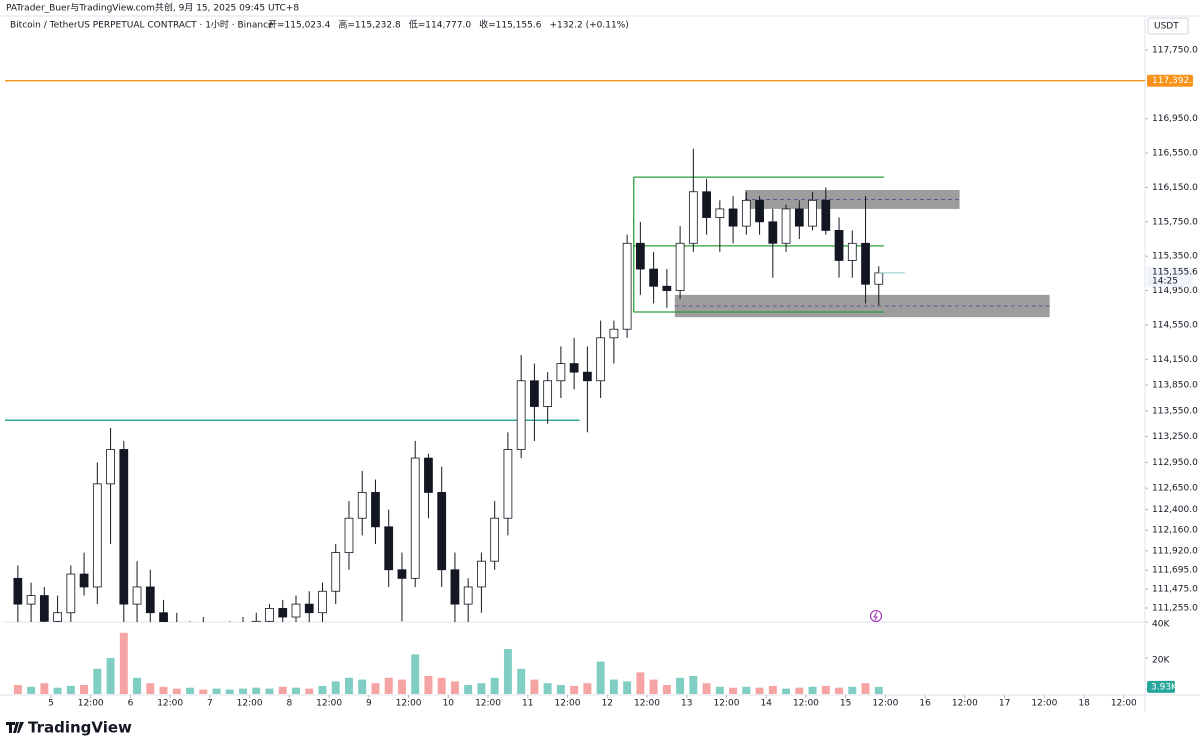 This screenshot has width=1200, height=746. Describe the element at coordinates (448, 663) in the screenshot. I see `volume-pane` at that location.